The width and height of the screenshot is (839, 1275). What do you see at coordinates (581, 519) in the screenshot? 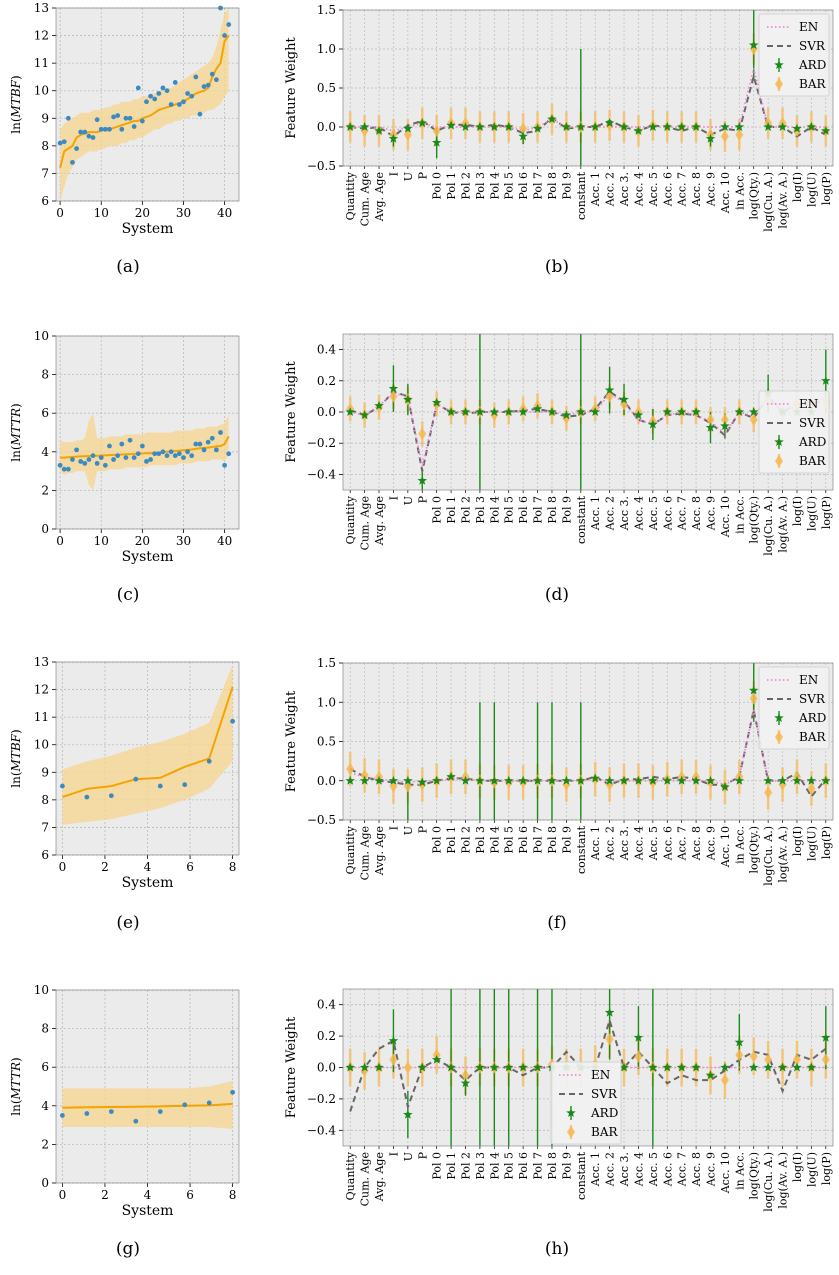
I see `panel-d-feature-label: constant` at bounding box center [581, 519].